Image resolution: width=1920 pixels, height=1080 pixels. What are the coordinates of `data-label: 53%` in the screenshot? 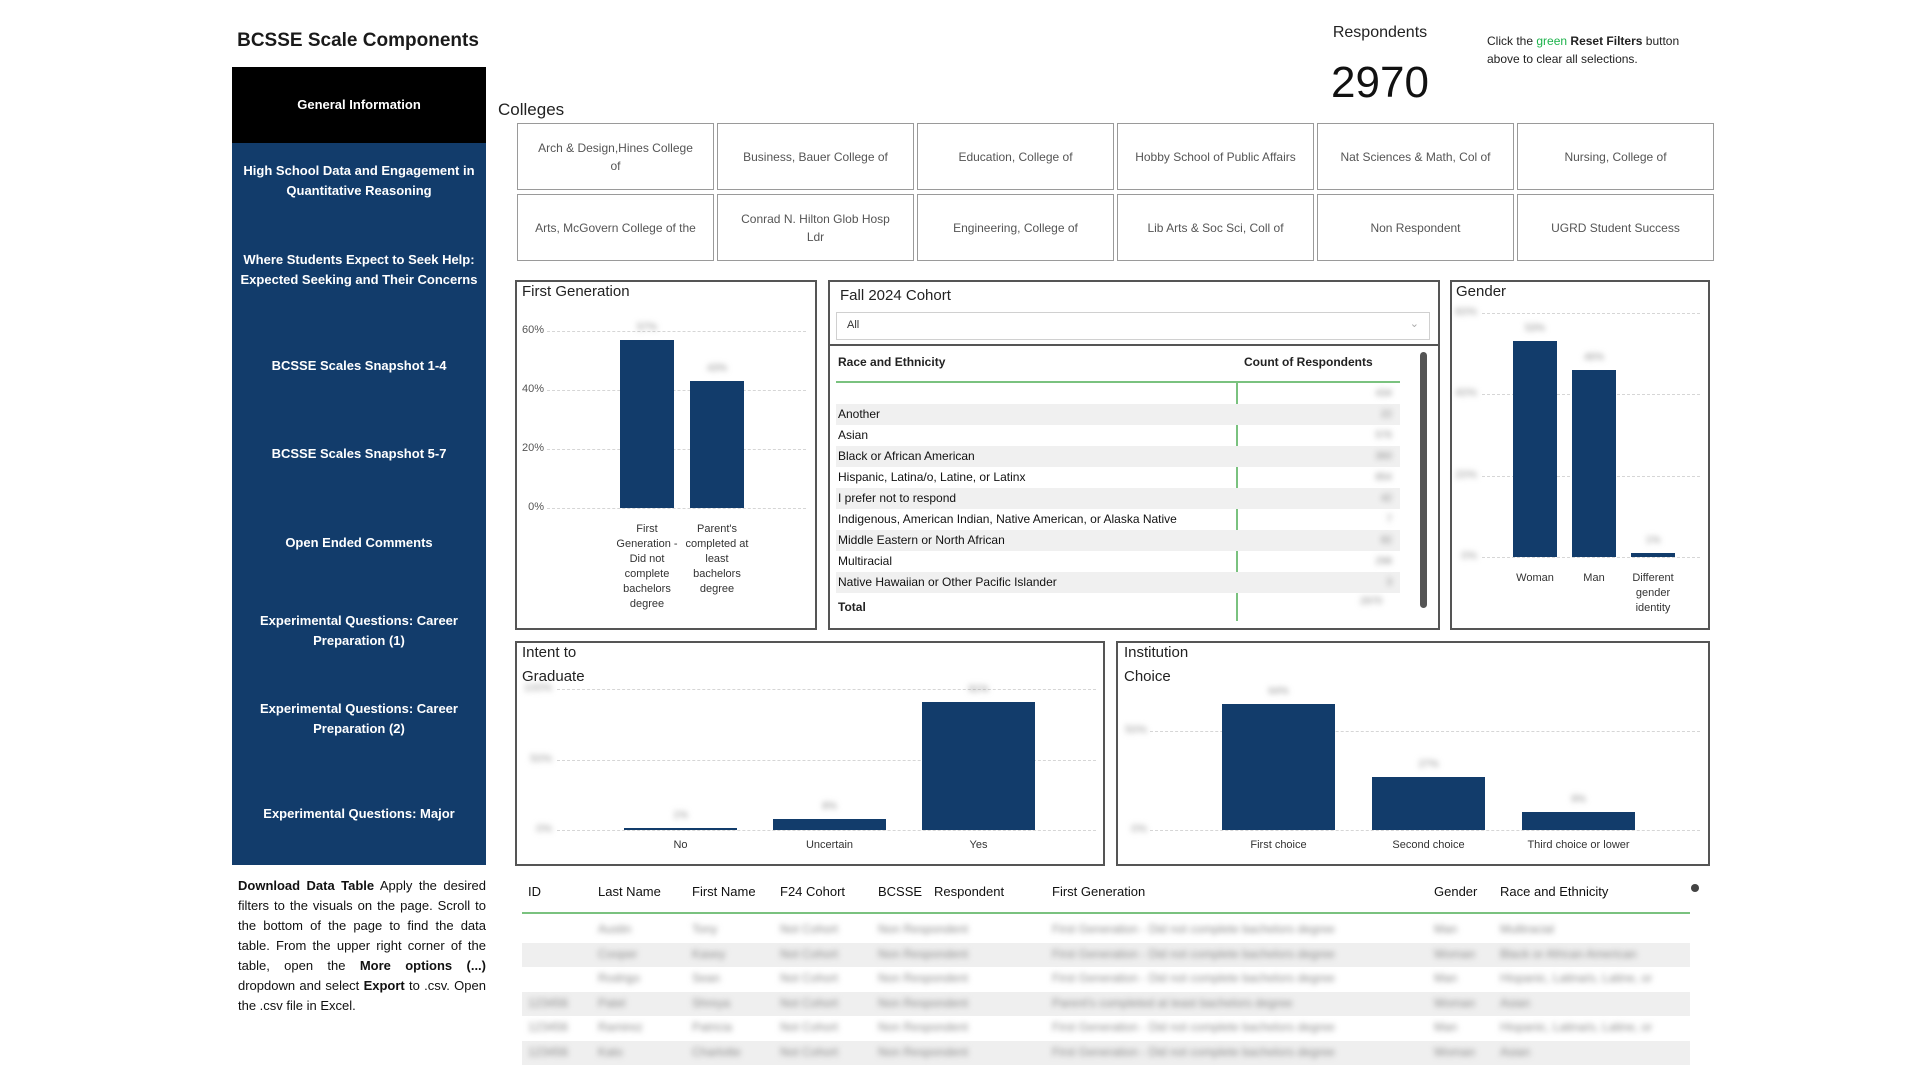 It's located at (1534, 329).